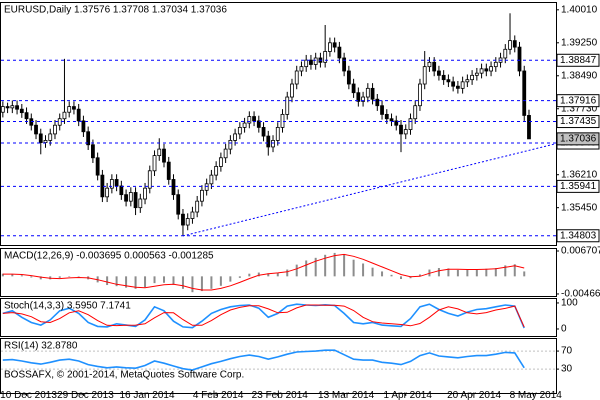  I want to click on y-tick-label: 0.006707, so click(580, 251).